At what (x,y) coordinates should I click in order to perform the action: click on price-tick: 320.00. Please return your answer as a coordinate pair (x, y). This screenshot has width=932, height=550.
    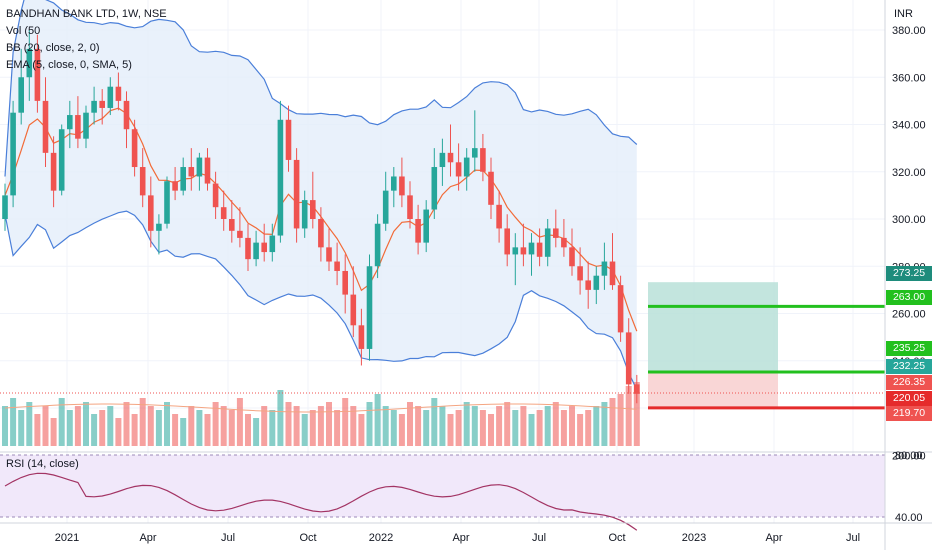
    Looking at the image, I should click on (909, 173).